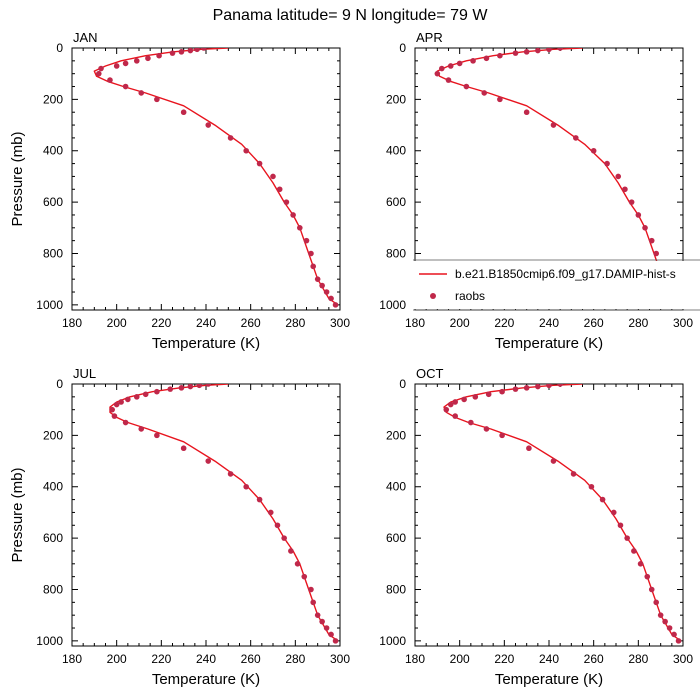 The height and width of the screenshot is (700, 700). I want to click on y-axis-label: Pressure (mb), so click(17, 514).